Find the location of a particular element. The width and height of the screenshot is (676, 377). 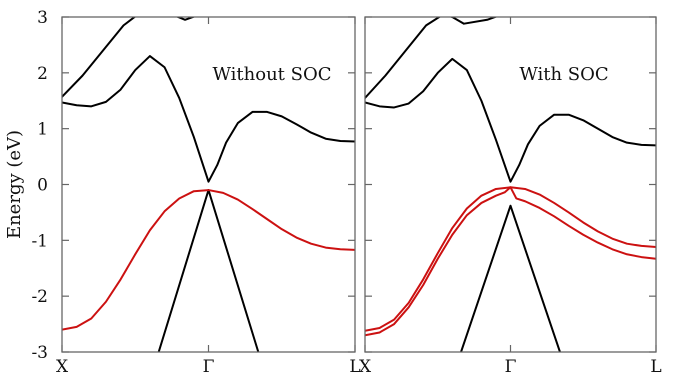

y-tick-label: -1 is located at coordinates (39, 241).